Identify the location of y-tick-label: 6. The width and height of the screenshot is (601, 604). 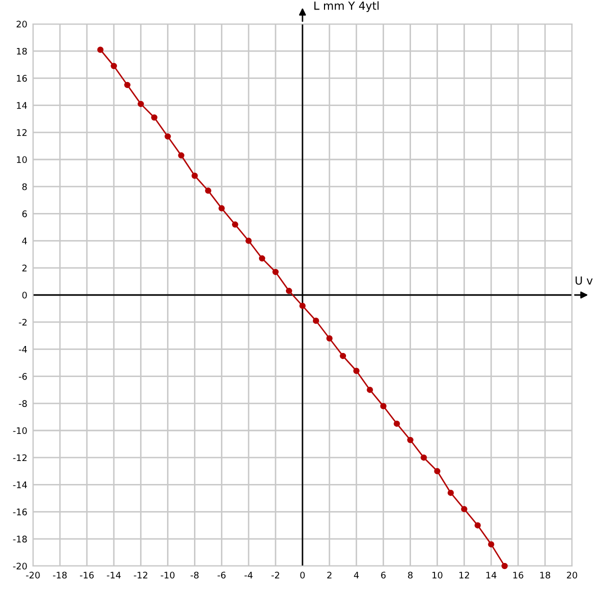
(24, 214).